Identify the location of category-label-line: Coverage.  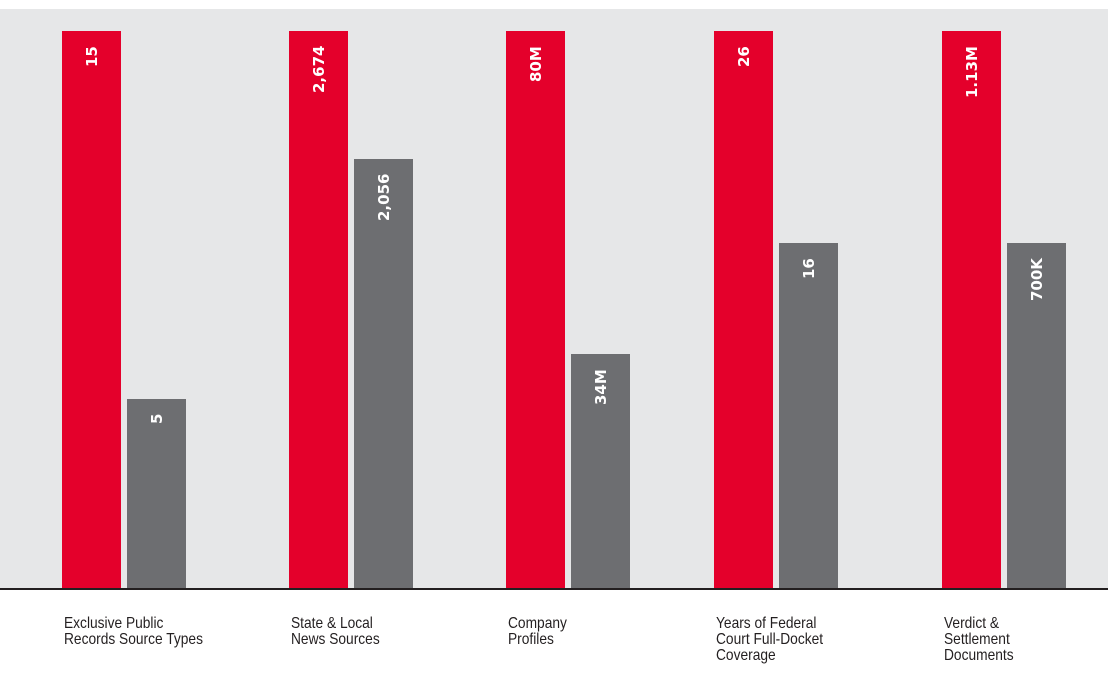
(769, 656).